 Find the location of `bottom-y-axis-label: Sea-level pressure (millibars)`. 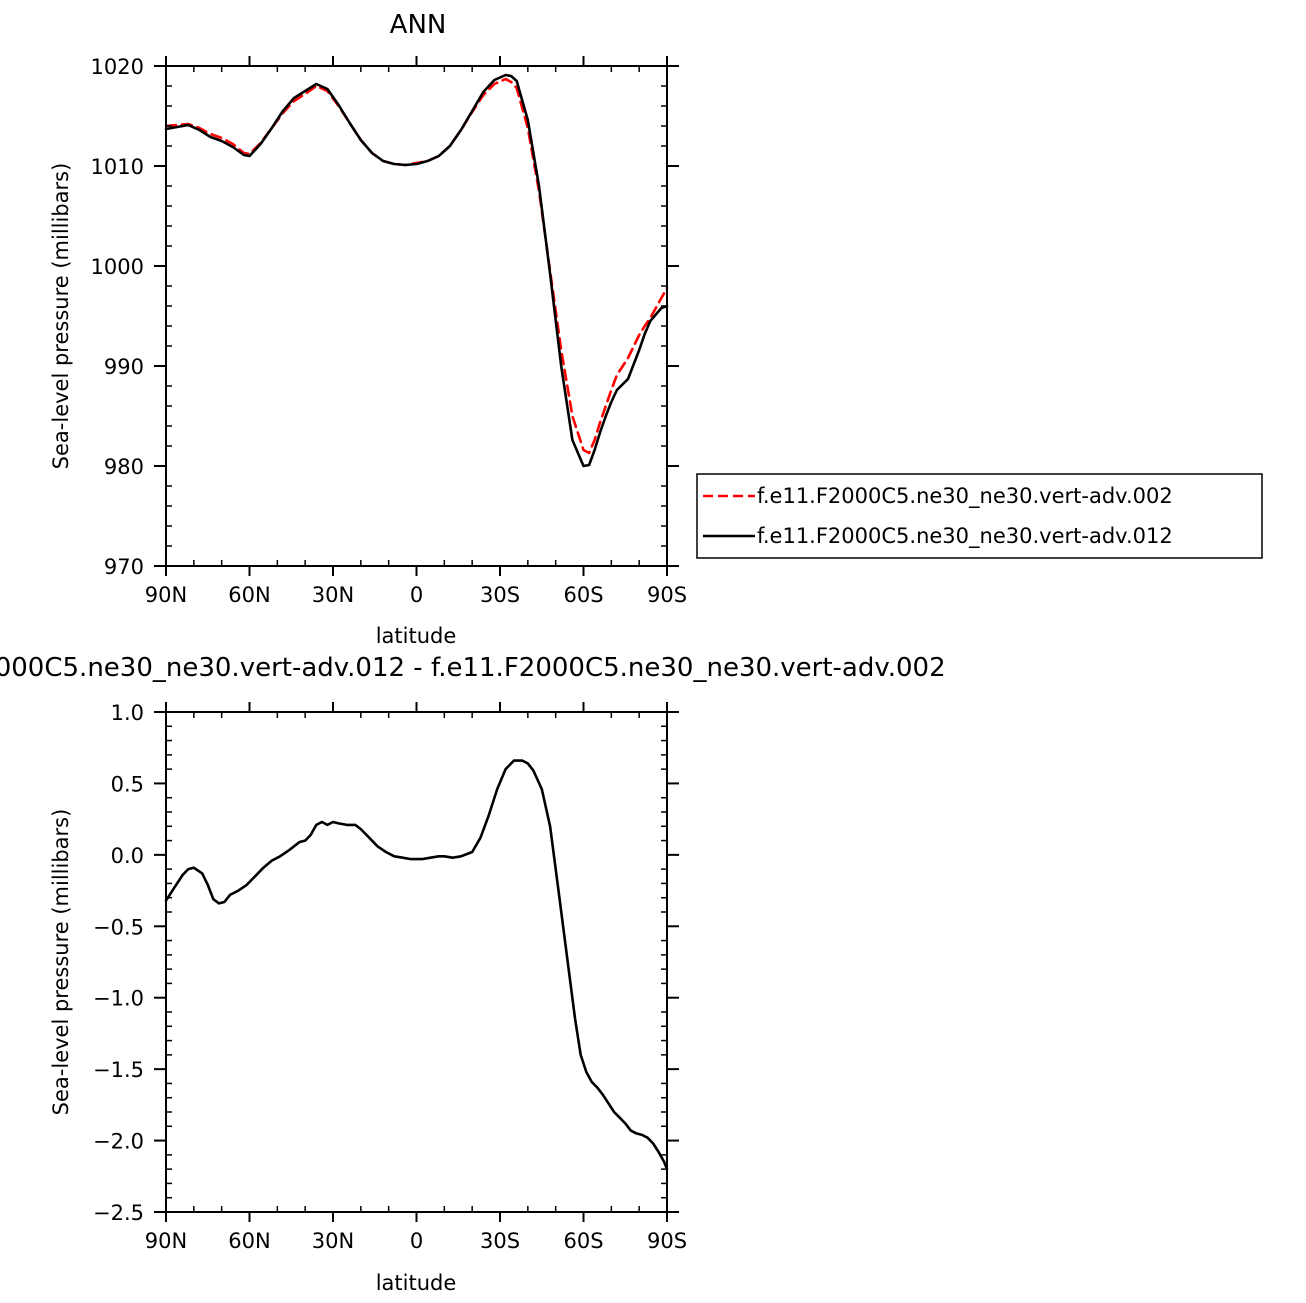

bottom-y-axis-label: Sea-level pressure (millibars) is located at coordinates (61, 962).